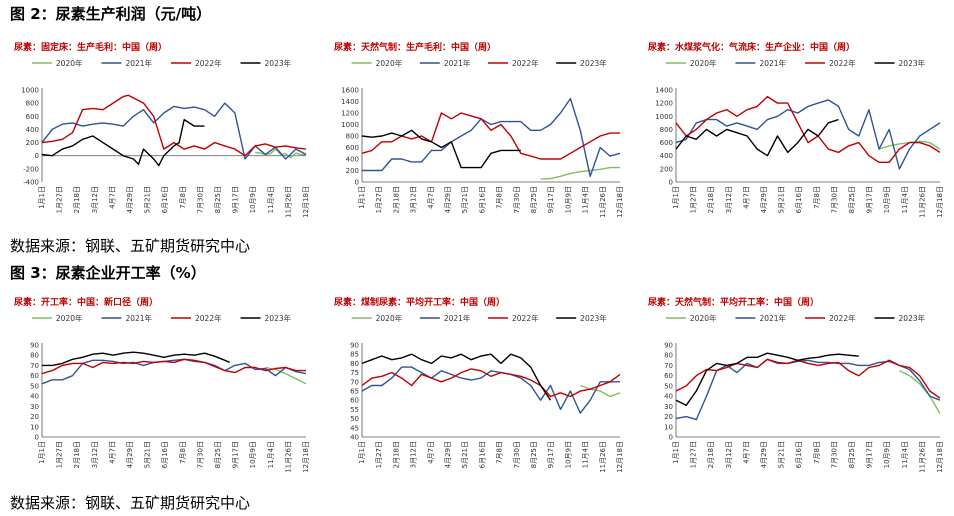  Describe the element at coordinates (912, 63) in the screenshot. I see `svg-text: 2023年` at that location.